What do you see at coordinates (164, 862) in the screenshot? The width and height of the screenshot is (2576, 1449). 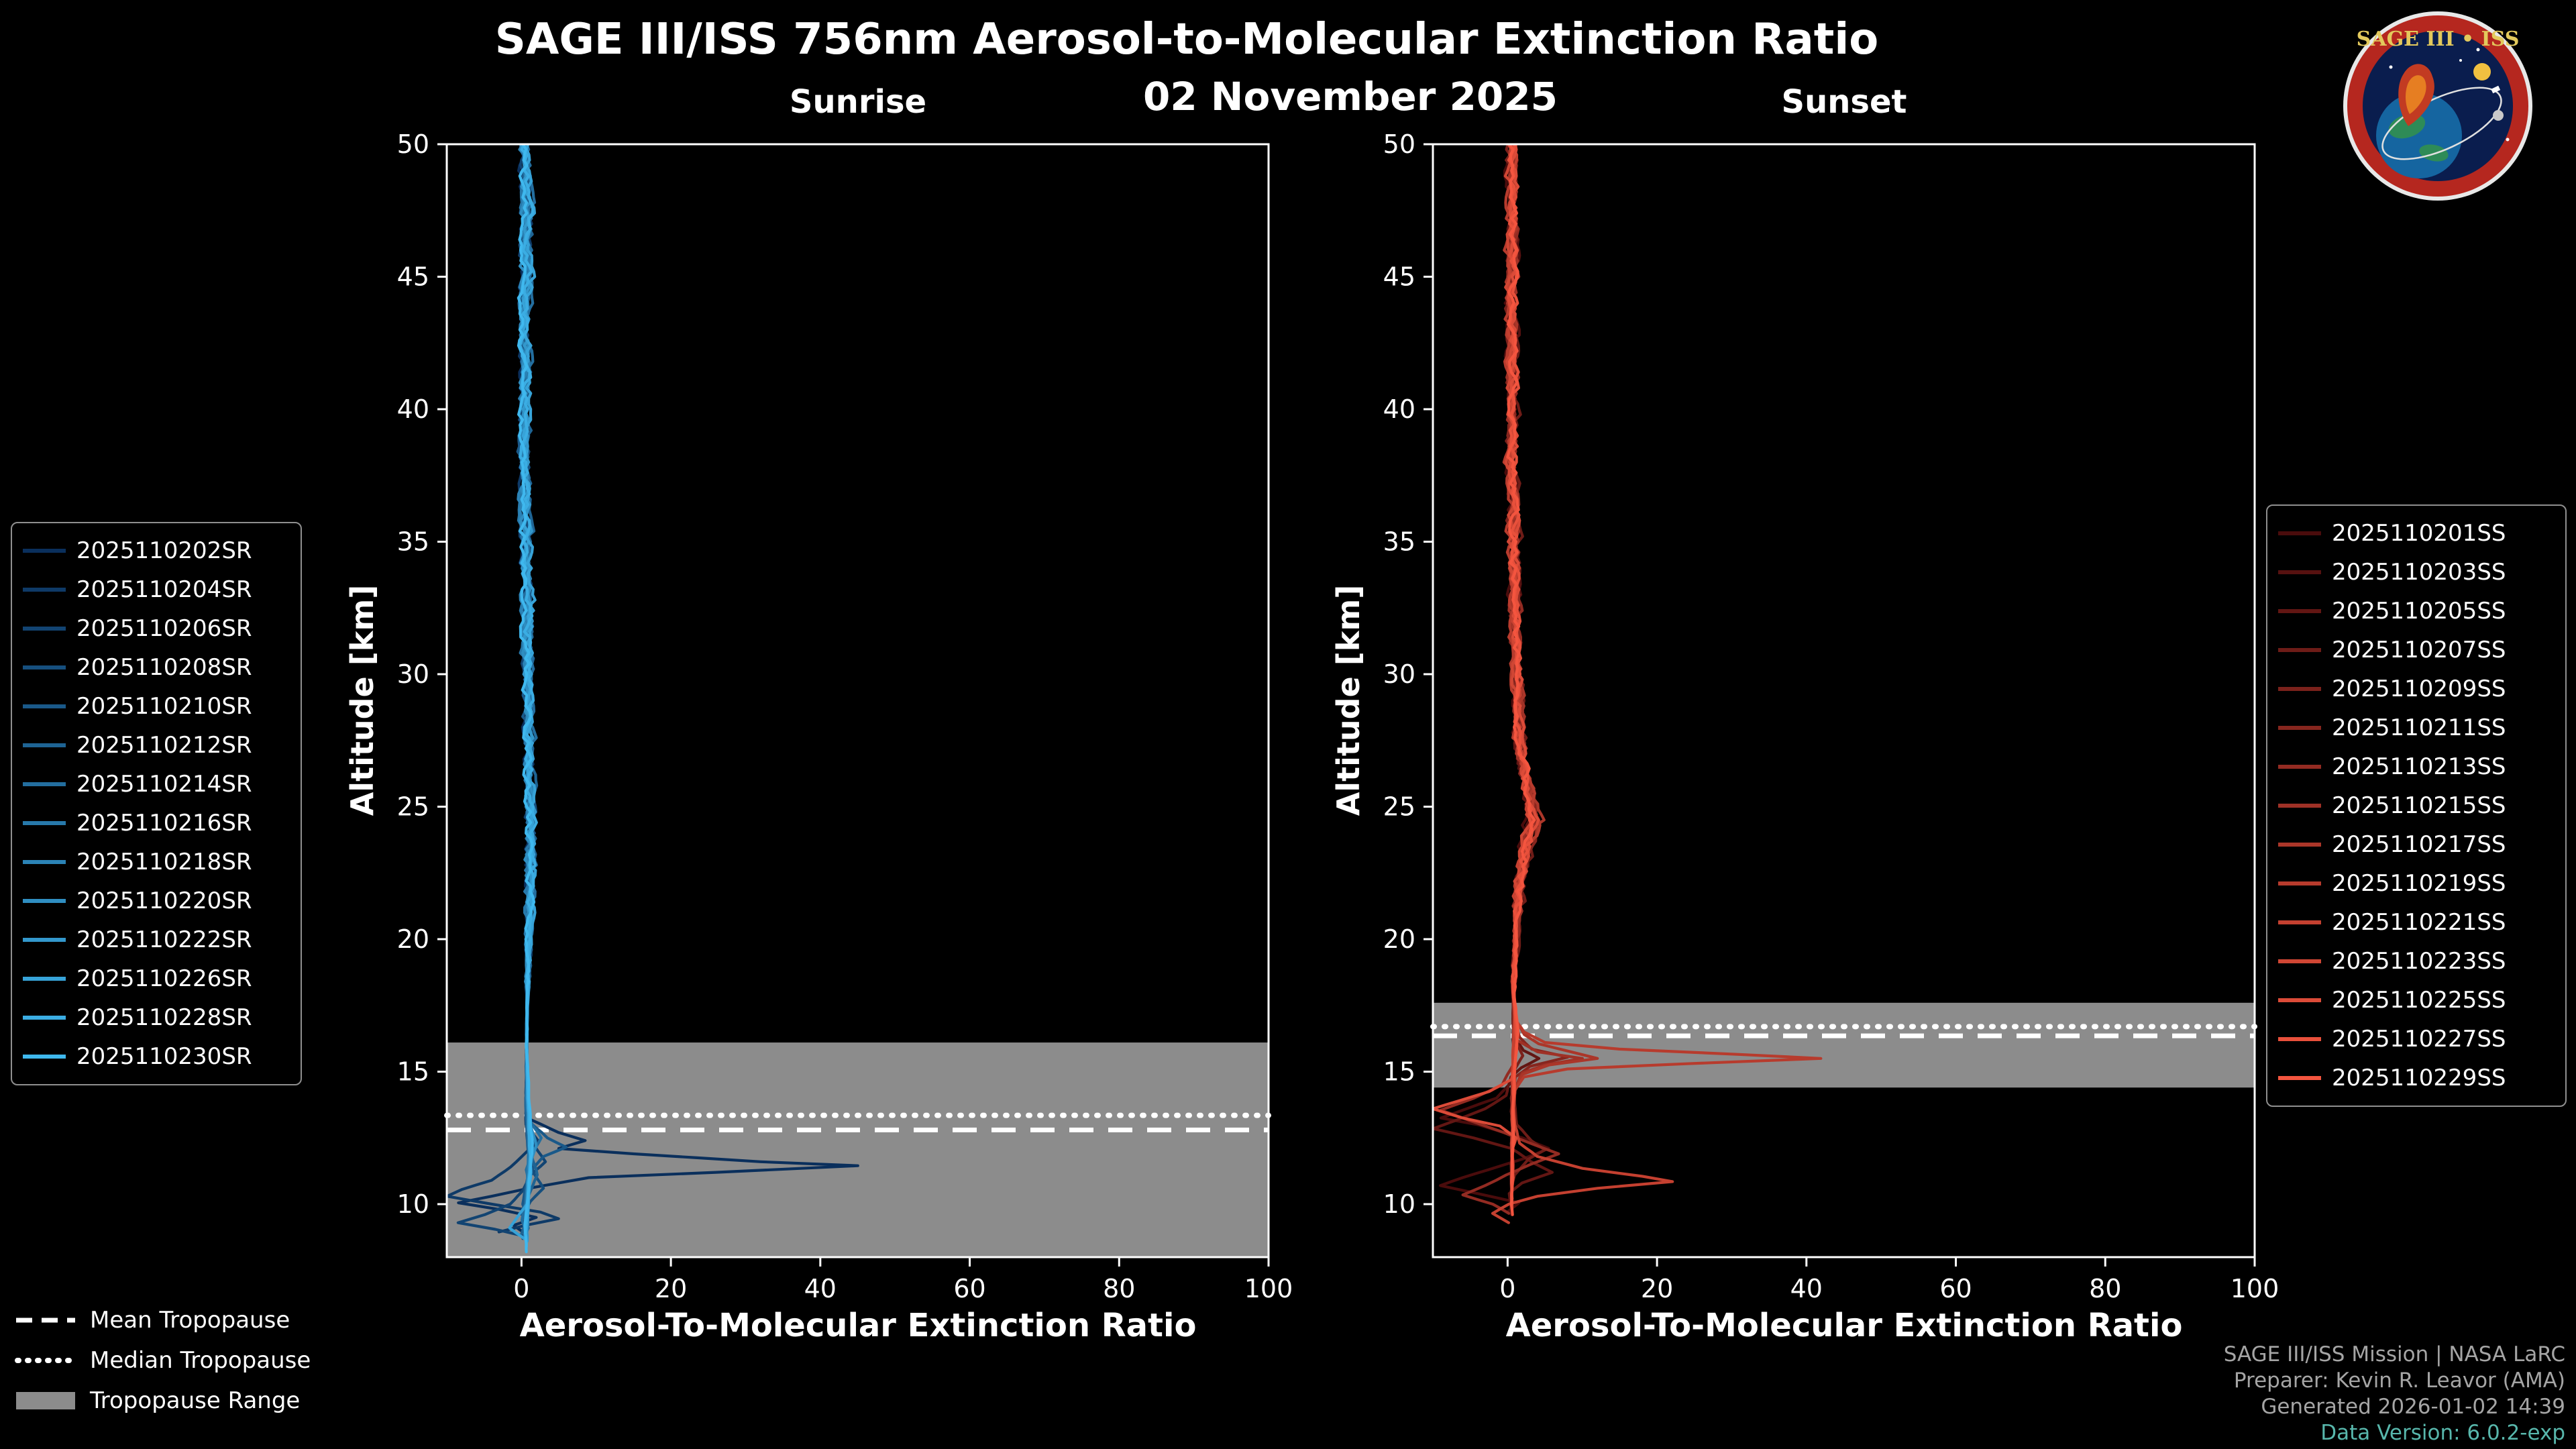 I see `series-label: 2025110218SR` at bounding box center [164, 862].